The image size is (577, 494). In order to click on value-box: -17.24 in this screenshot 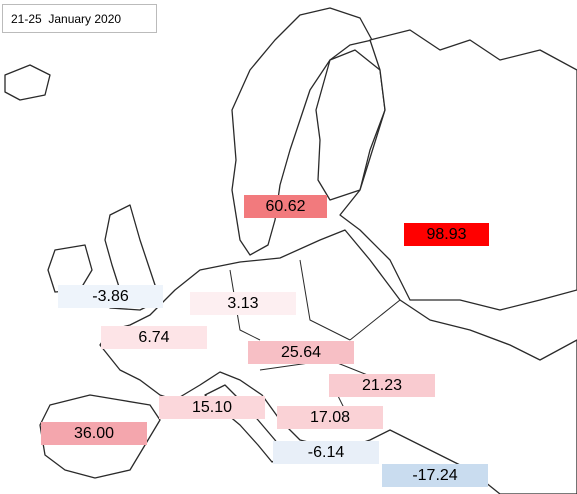, I will do `click(435, 475)`.